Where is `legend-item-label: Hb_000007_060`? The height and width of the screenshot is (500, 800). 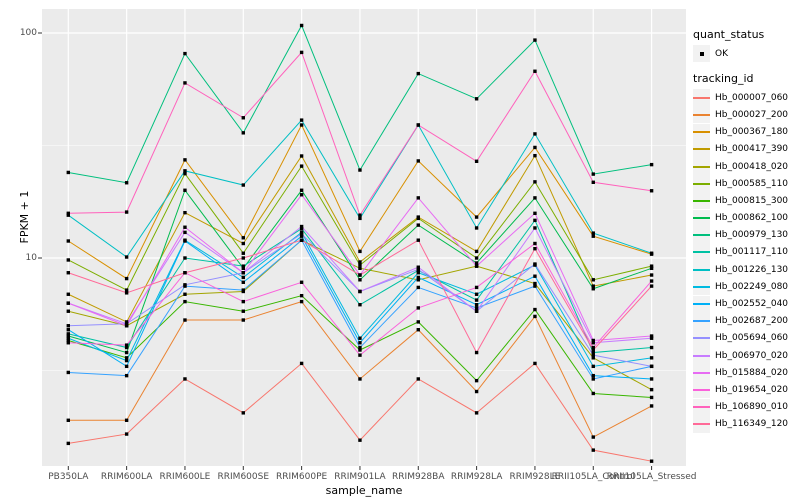
legend-item-label: Hb_000007_060 is located at coordinates (752, 97).